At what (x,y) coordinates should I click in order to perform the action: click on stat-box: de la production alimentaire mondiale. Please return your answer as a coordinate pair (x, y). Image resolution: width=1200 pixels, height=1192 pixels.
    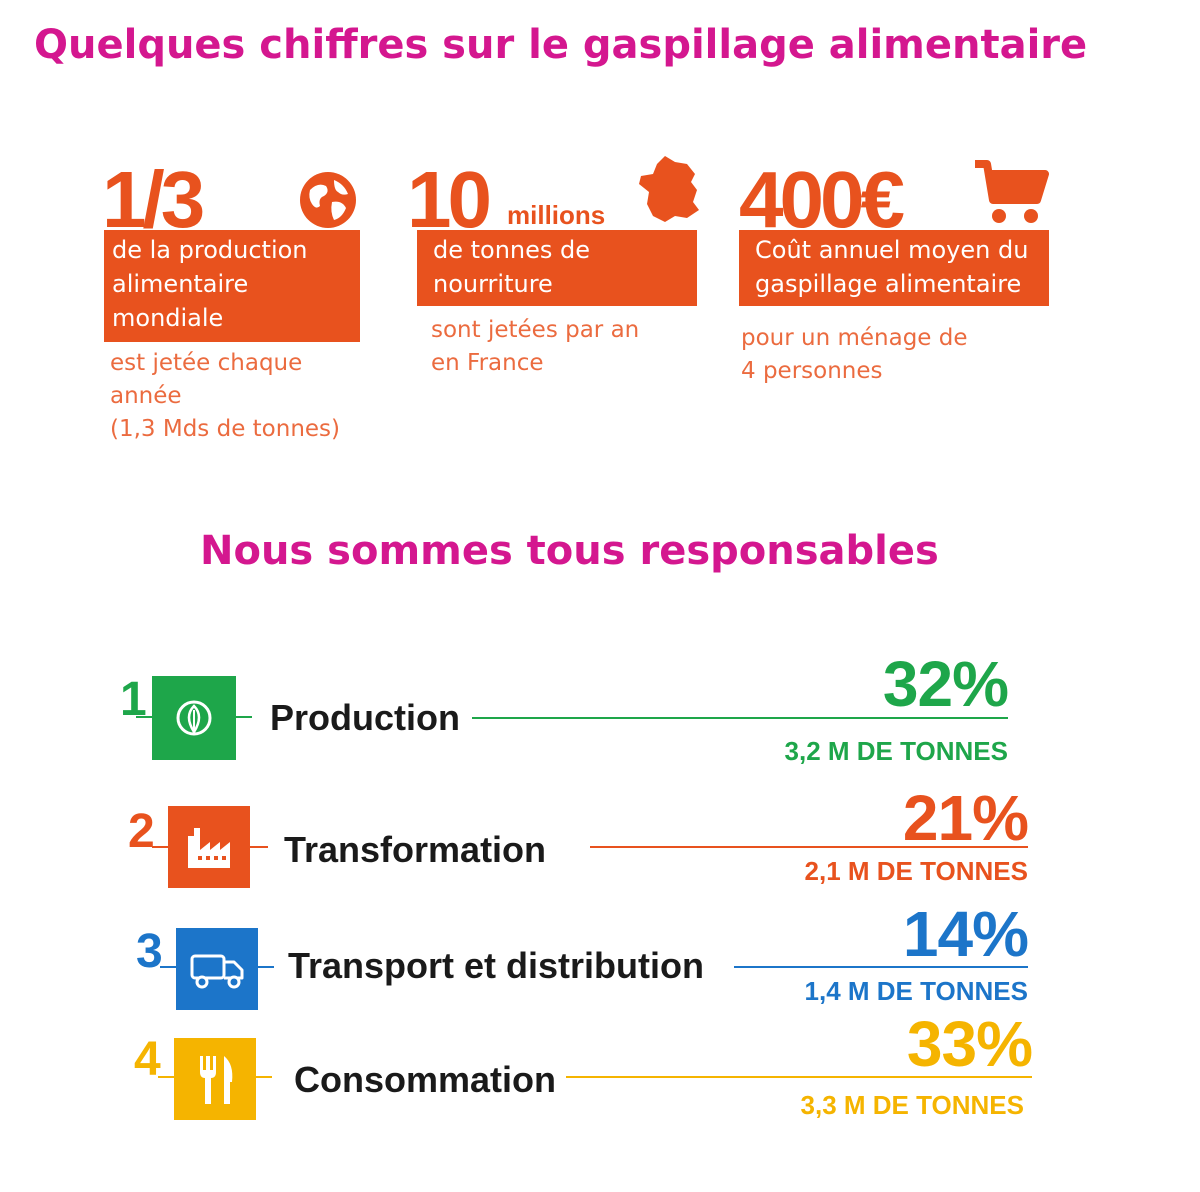
    Looking at the image, I should click on (232, 286).